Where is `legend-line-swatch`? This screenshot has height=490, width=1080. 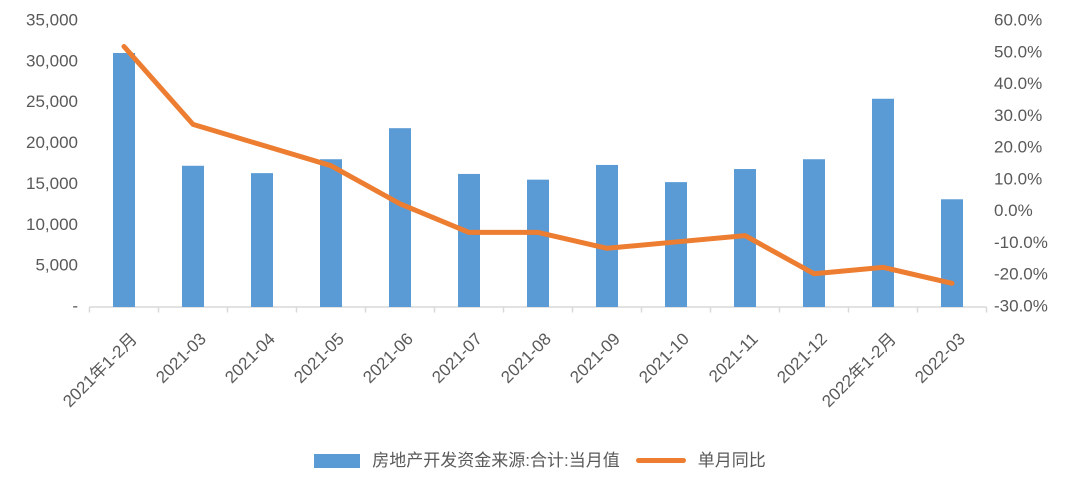 legend-line-swatch is located at coordinates (660, 460).